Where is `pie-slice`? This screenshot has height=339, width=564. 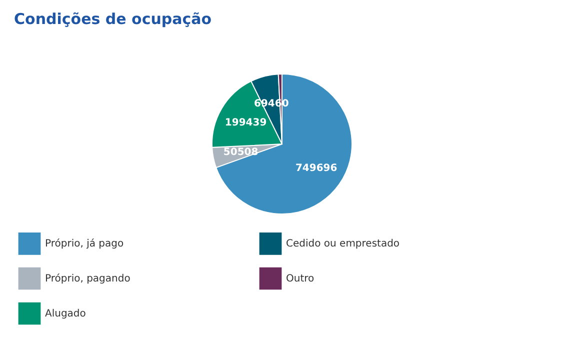 pie-slice is located at coordinates (284, 144).